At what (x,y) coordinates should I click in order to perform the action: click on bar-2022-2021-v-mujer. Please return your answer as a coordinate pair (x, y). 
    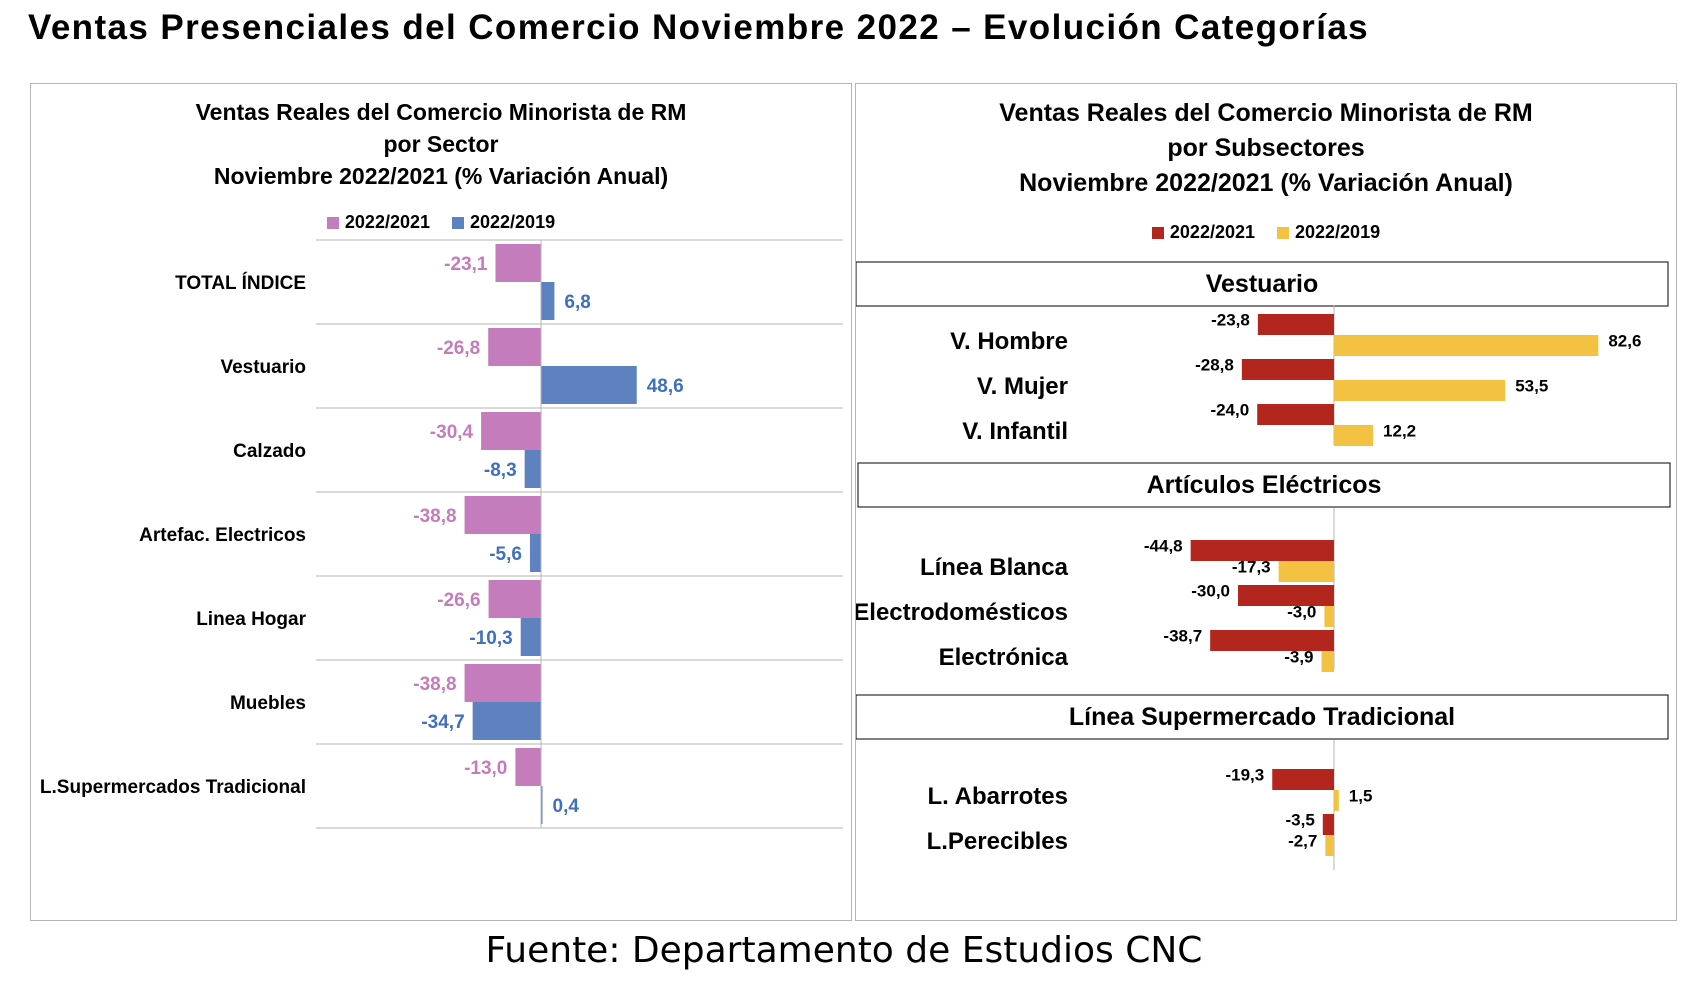
    Looking at the image, I should click on (1287, 369).